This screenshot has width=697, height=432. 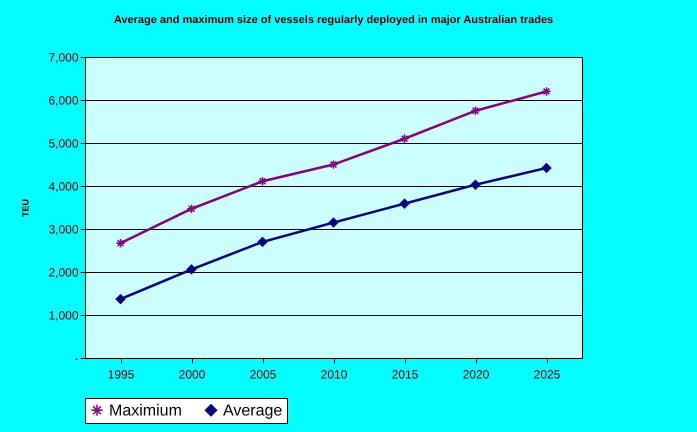 What do you see at coordinates (63, 229) in the screenshot?
I see `y-tick-label: 3,000` at bounding box center [63, 229].